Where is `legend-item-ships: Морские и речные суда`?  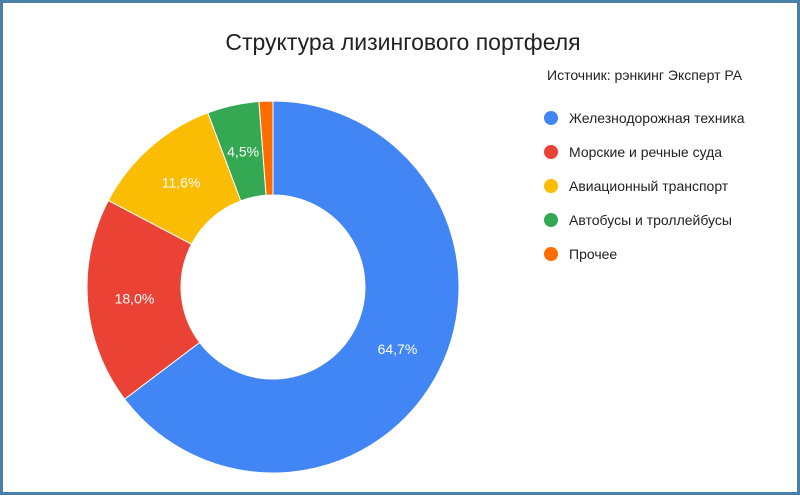
legend-item-ships: Морские и речные суда is located at coordinates (644, 152).